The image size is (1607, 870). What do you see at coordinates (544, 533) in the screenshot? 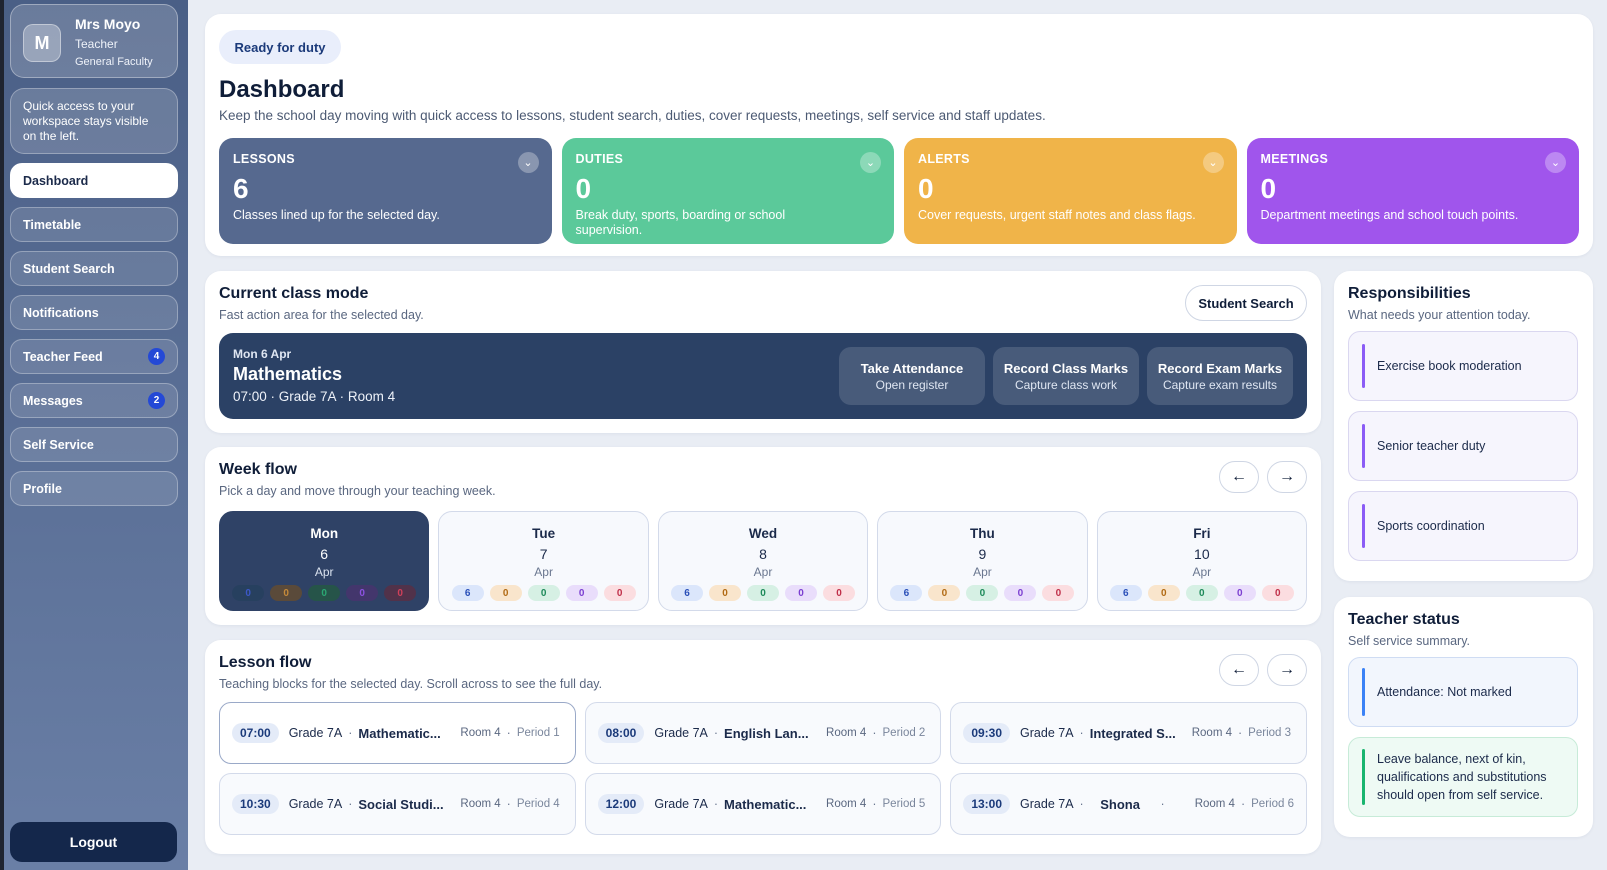
I see `day-name: Tue` at bounding box center [544, 533].